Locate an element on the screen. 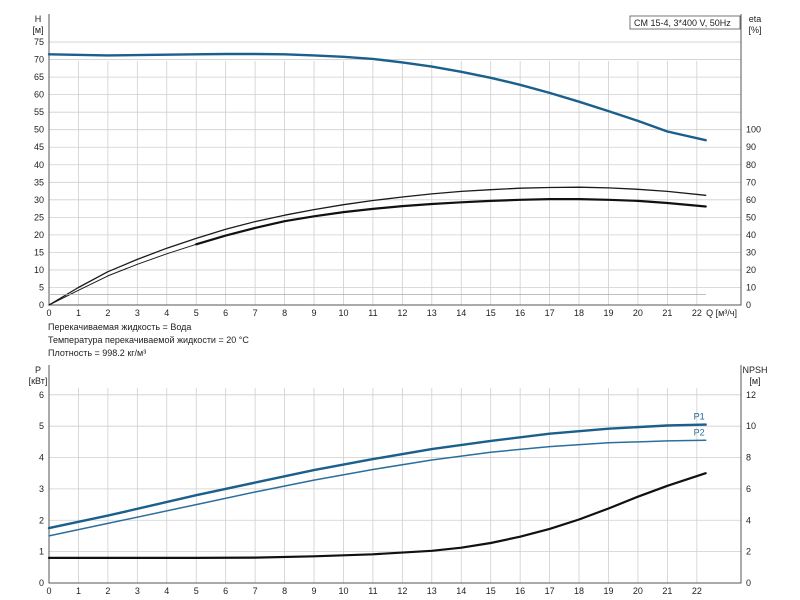  left-tick-label: 30 is located at coordinates (39, 200).